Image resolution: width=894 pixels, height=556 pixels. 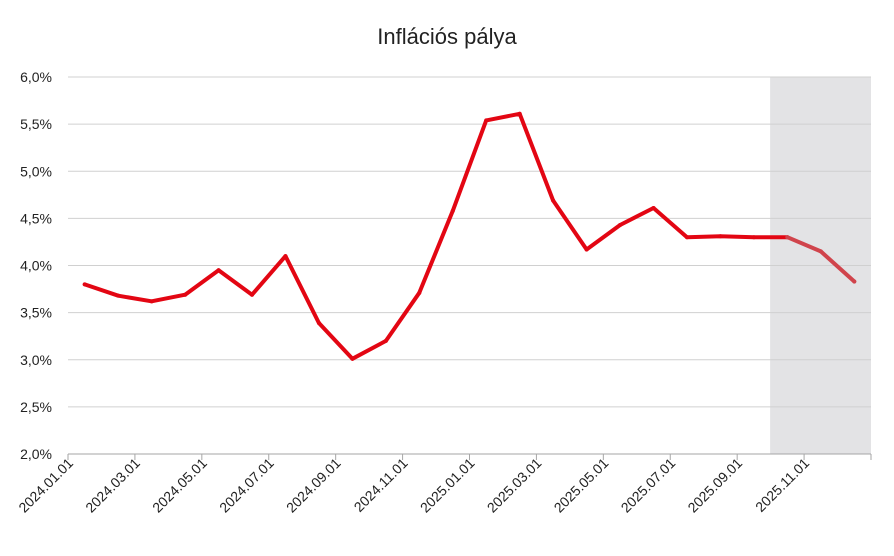 I want to click on y-tick-label: 5,5%, so click(x=36, y=124).